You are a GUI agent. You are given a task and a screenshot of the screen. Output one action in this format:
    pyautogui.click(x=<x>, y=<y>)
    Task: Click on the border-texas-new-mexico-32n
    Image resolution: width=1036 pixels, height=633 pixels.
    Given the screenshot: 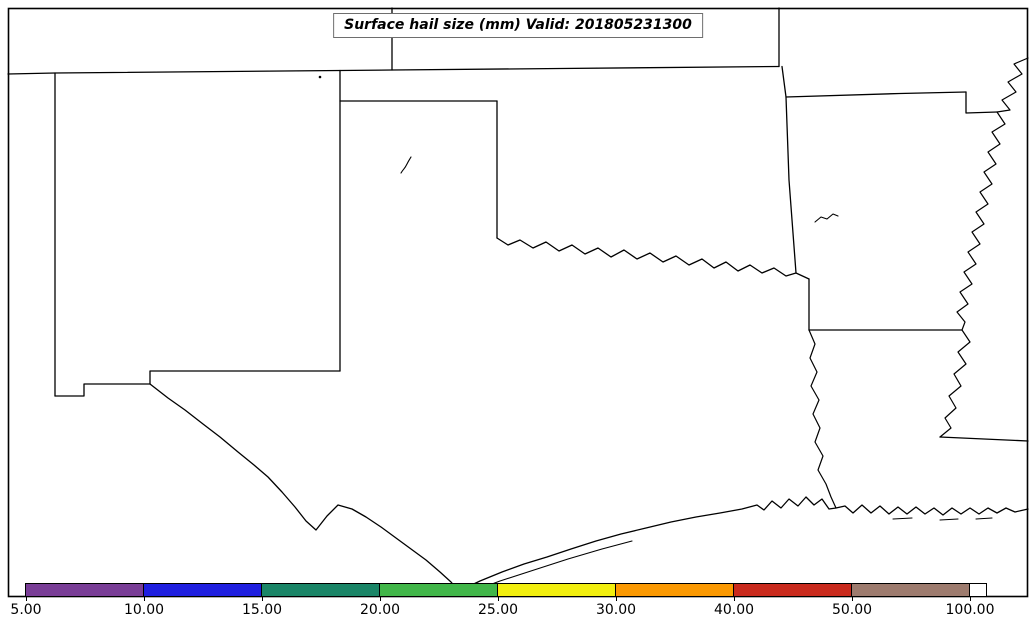 What is the action you would take?
    pyautogui.click(x=245, y=377)
    